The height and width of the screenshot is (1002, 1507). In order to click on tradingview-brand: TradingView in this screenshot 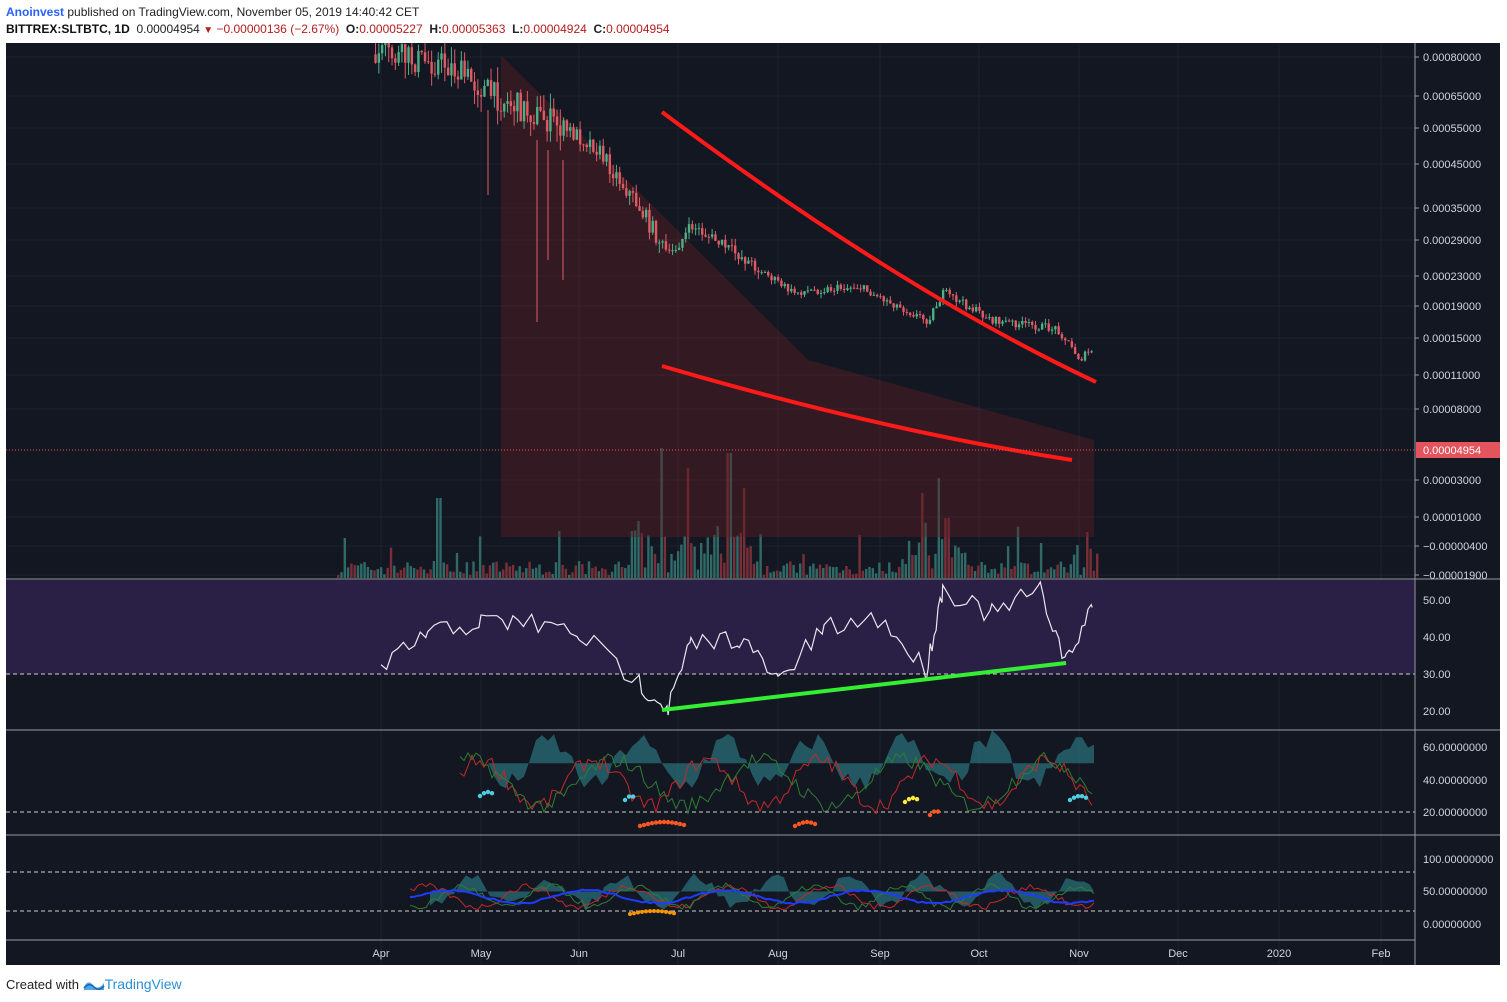, I will do `click(143, 984)`.